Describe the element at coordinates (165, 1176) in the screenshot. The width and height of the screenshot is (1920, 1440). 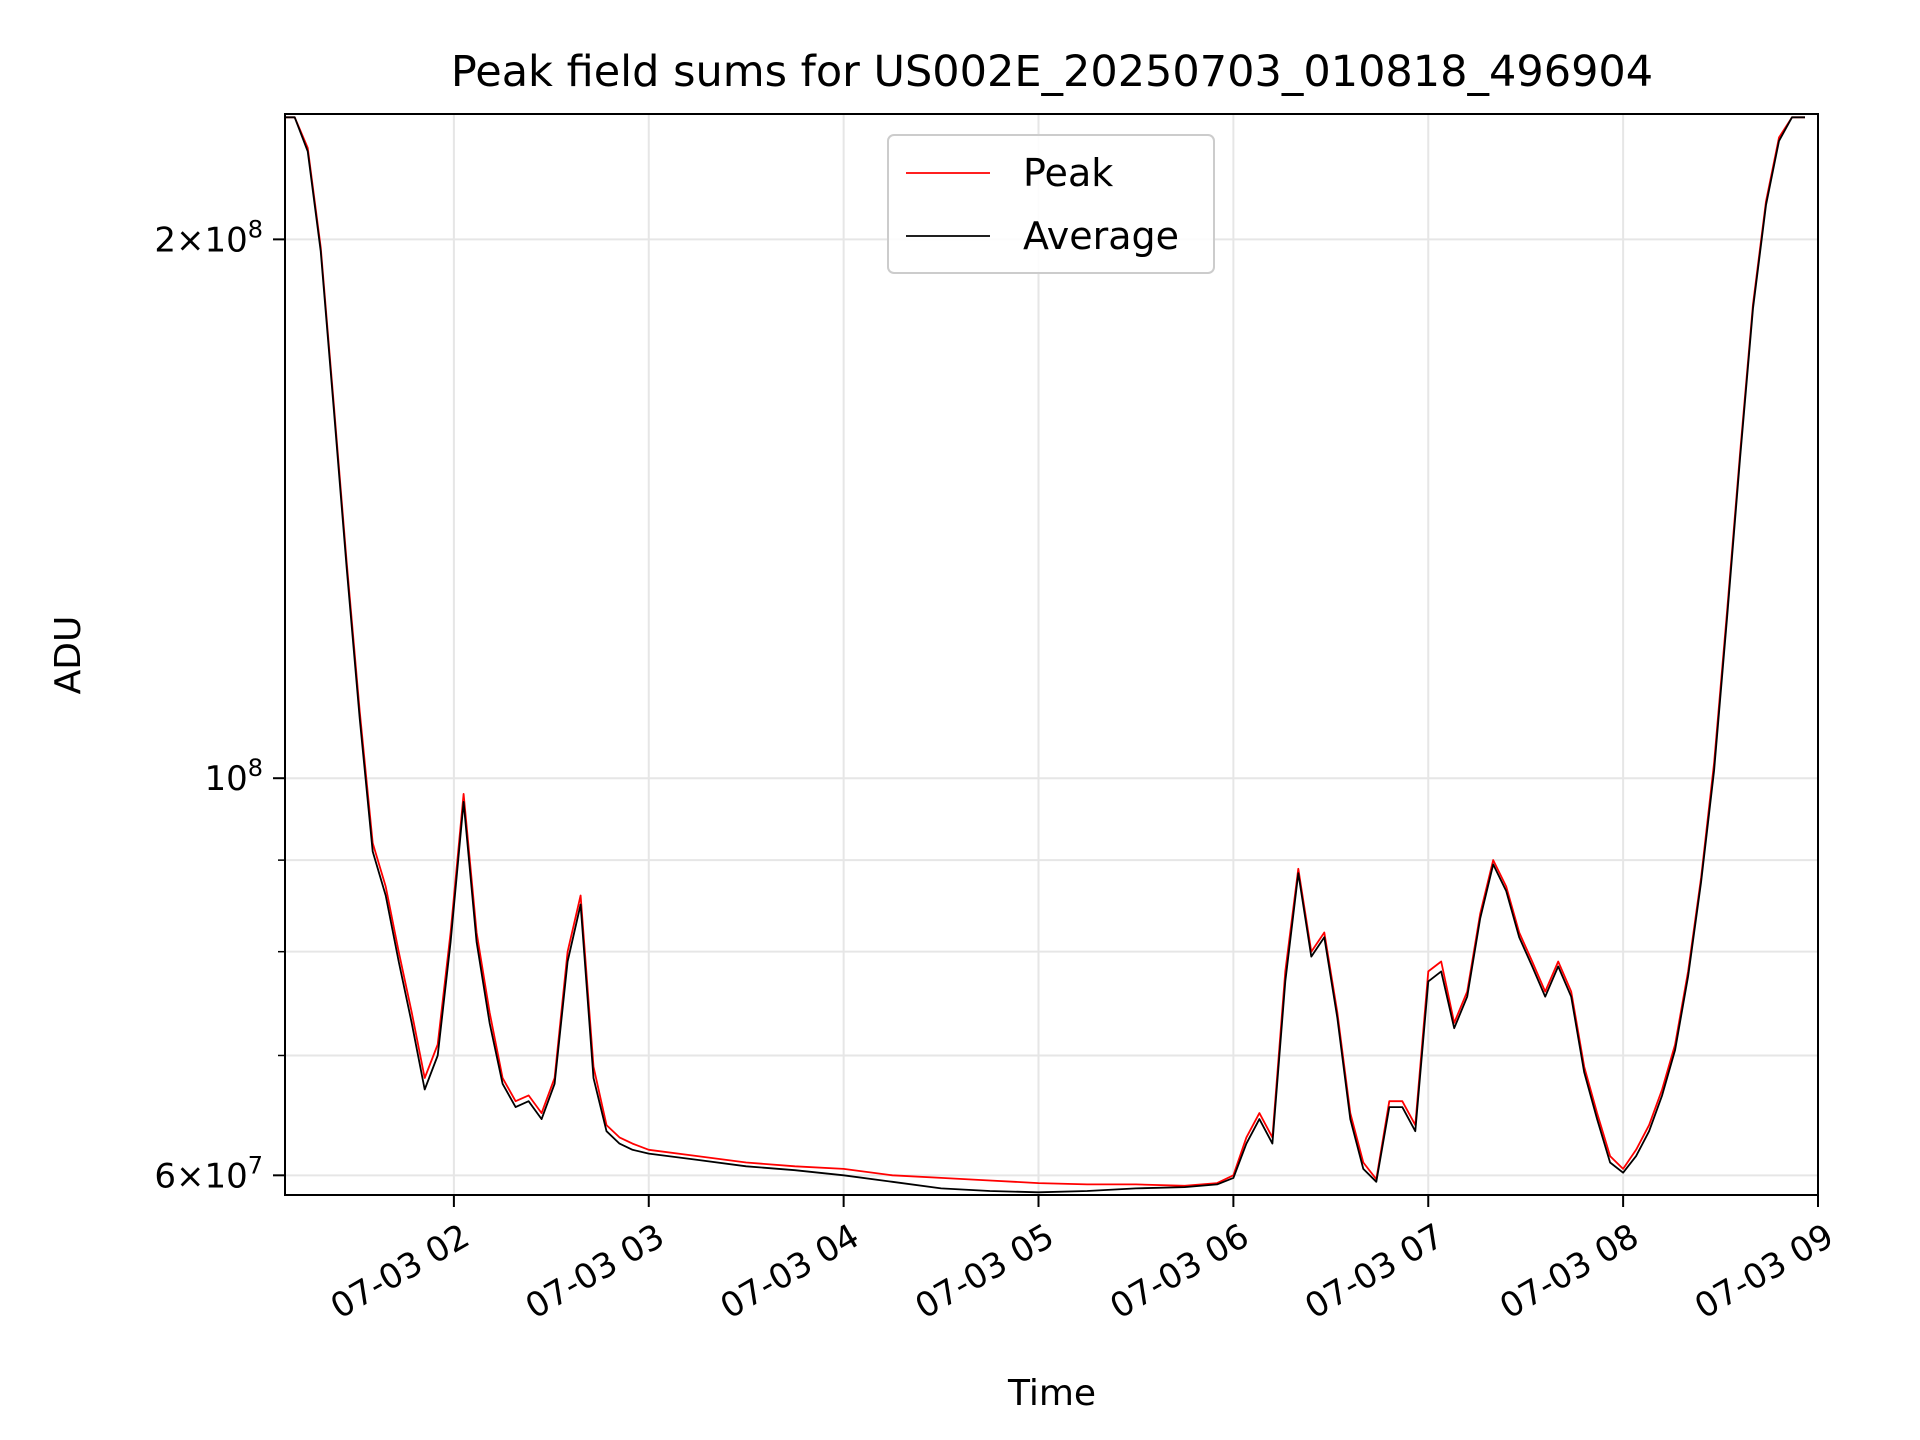
I see `y-tick-base: 6` at that location.